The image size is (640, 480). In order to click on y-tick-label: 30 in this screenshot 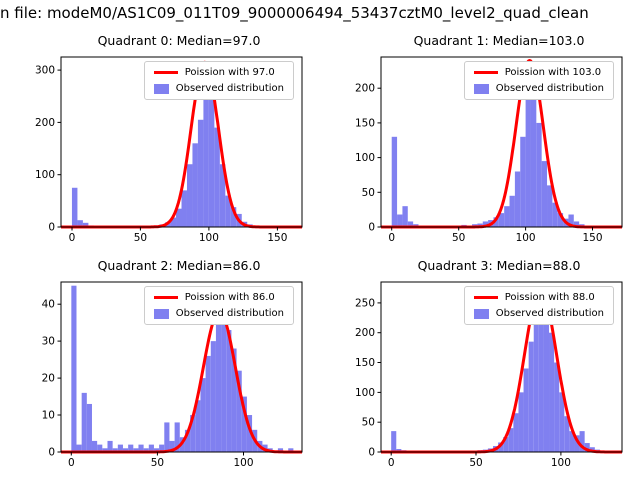, I will do `click(48, 342)`.